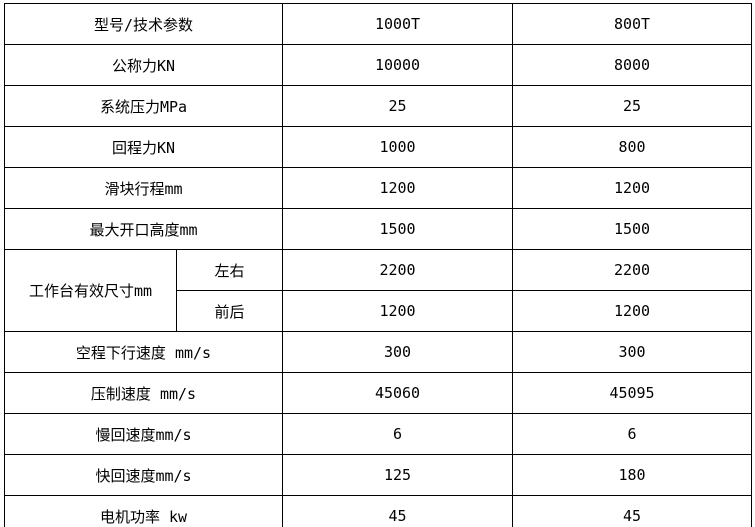 Image resolution: width=755 pixels, height=527 pixels. I want to click on cell-idle-down-speed-800t: 300, so click(632, 352).